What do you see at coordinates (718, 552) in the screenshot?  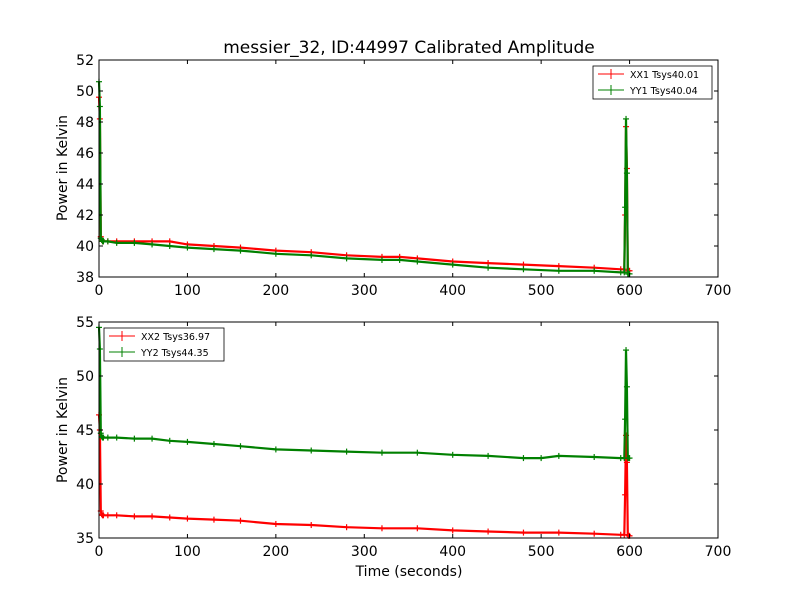 I see `bottom-x-tick-label: 700` at bounding box center [718, 552].